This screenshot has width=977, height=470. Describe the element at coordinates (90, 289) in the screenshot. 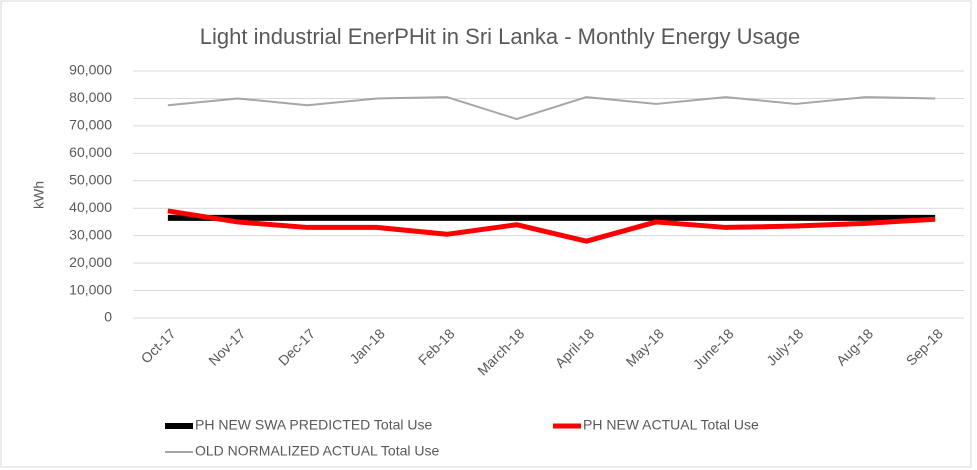

I see `y-tick-label: 10,000` at that location.